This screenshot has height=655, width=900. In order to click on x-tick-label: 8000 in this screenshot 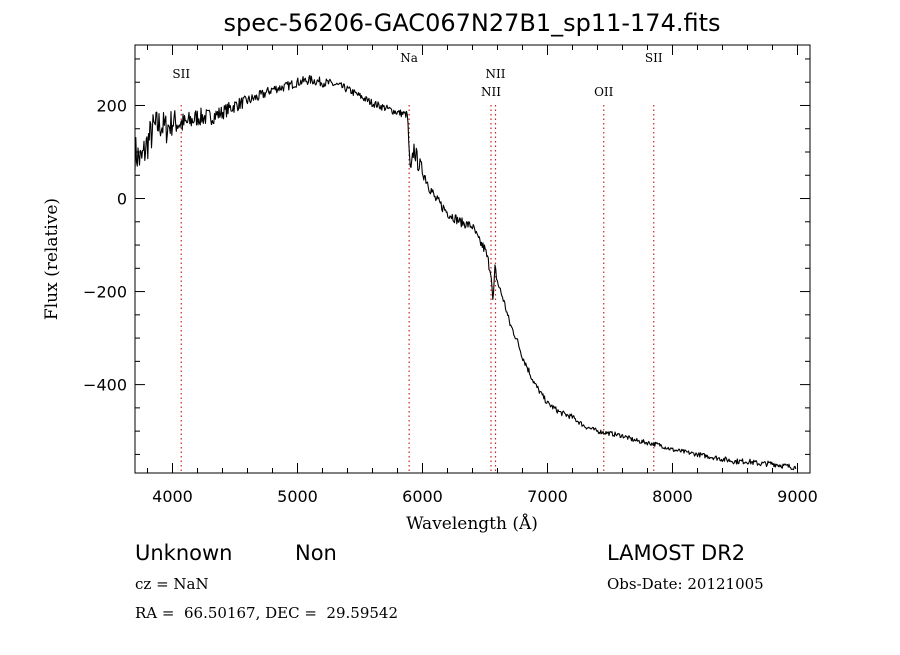, I will do `click(672, 496)`.